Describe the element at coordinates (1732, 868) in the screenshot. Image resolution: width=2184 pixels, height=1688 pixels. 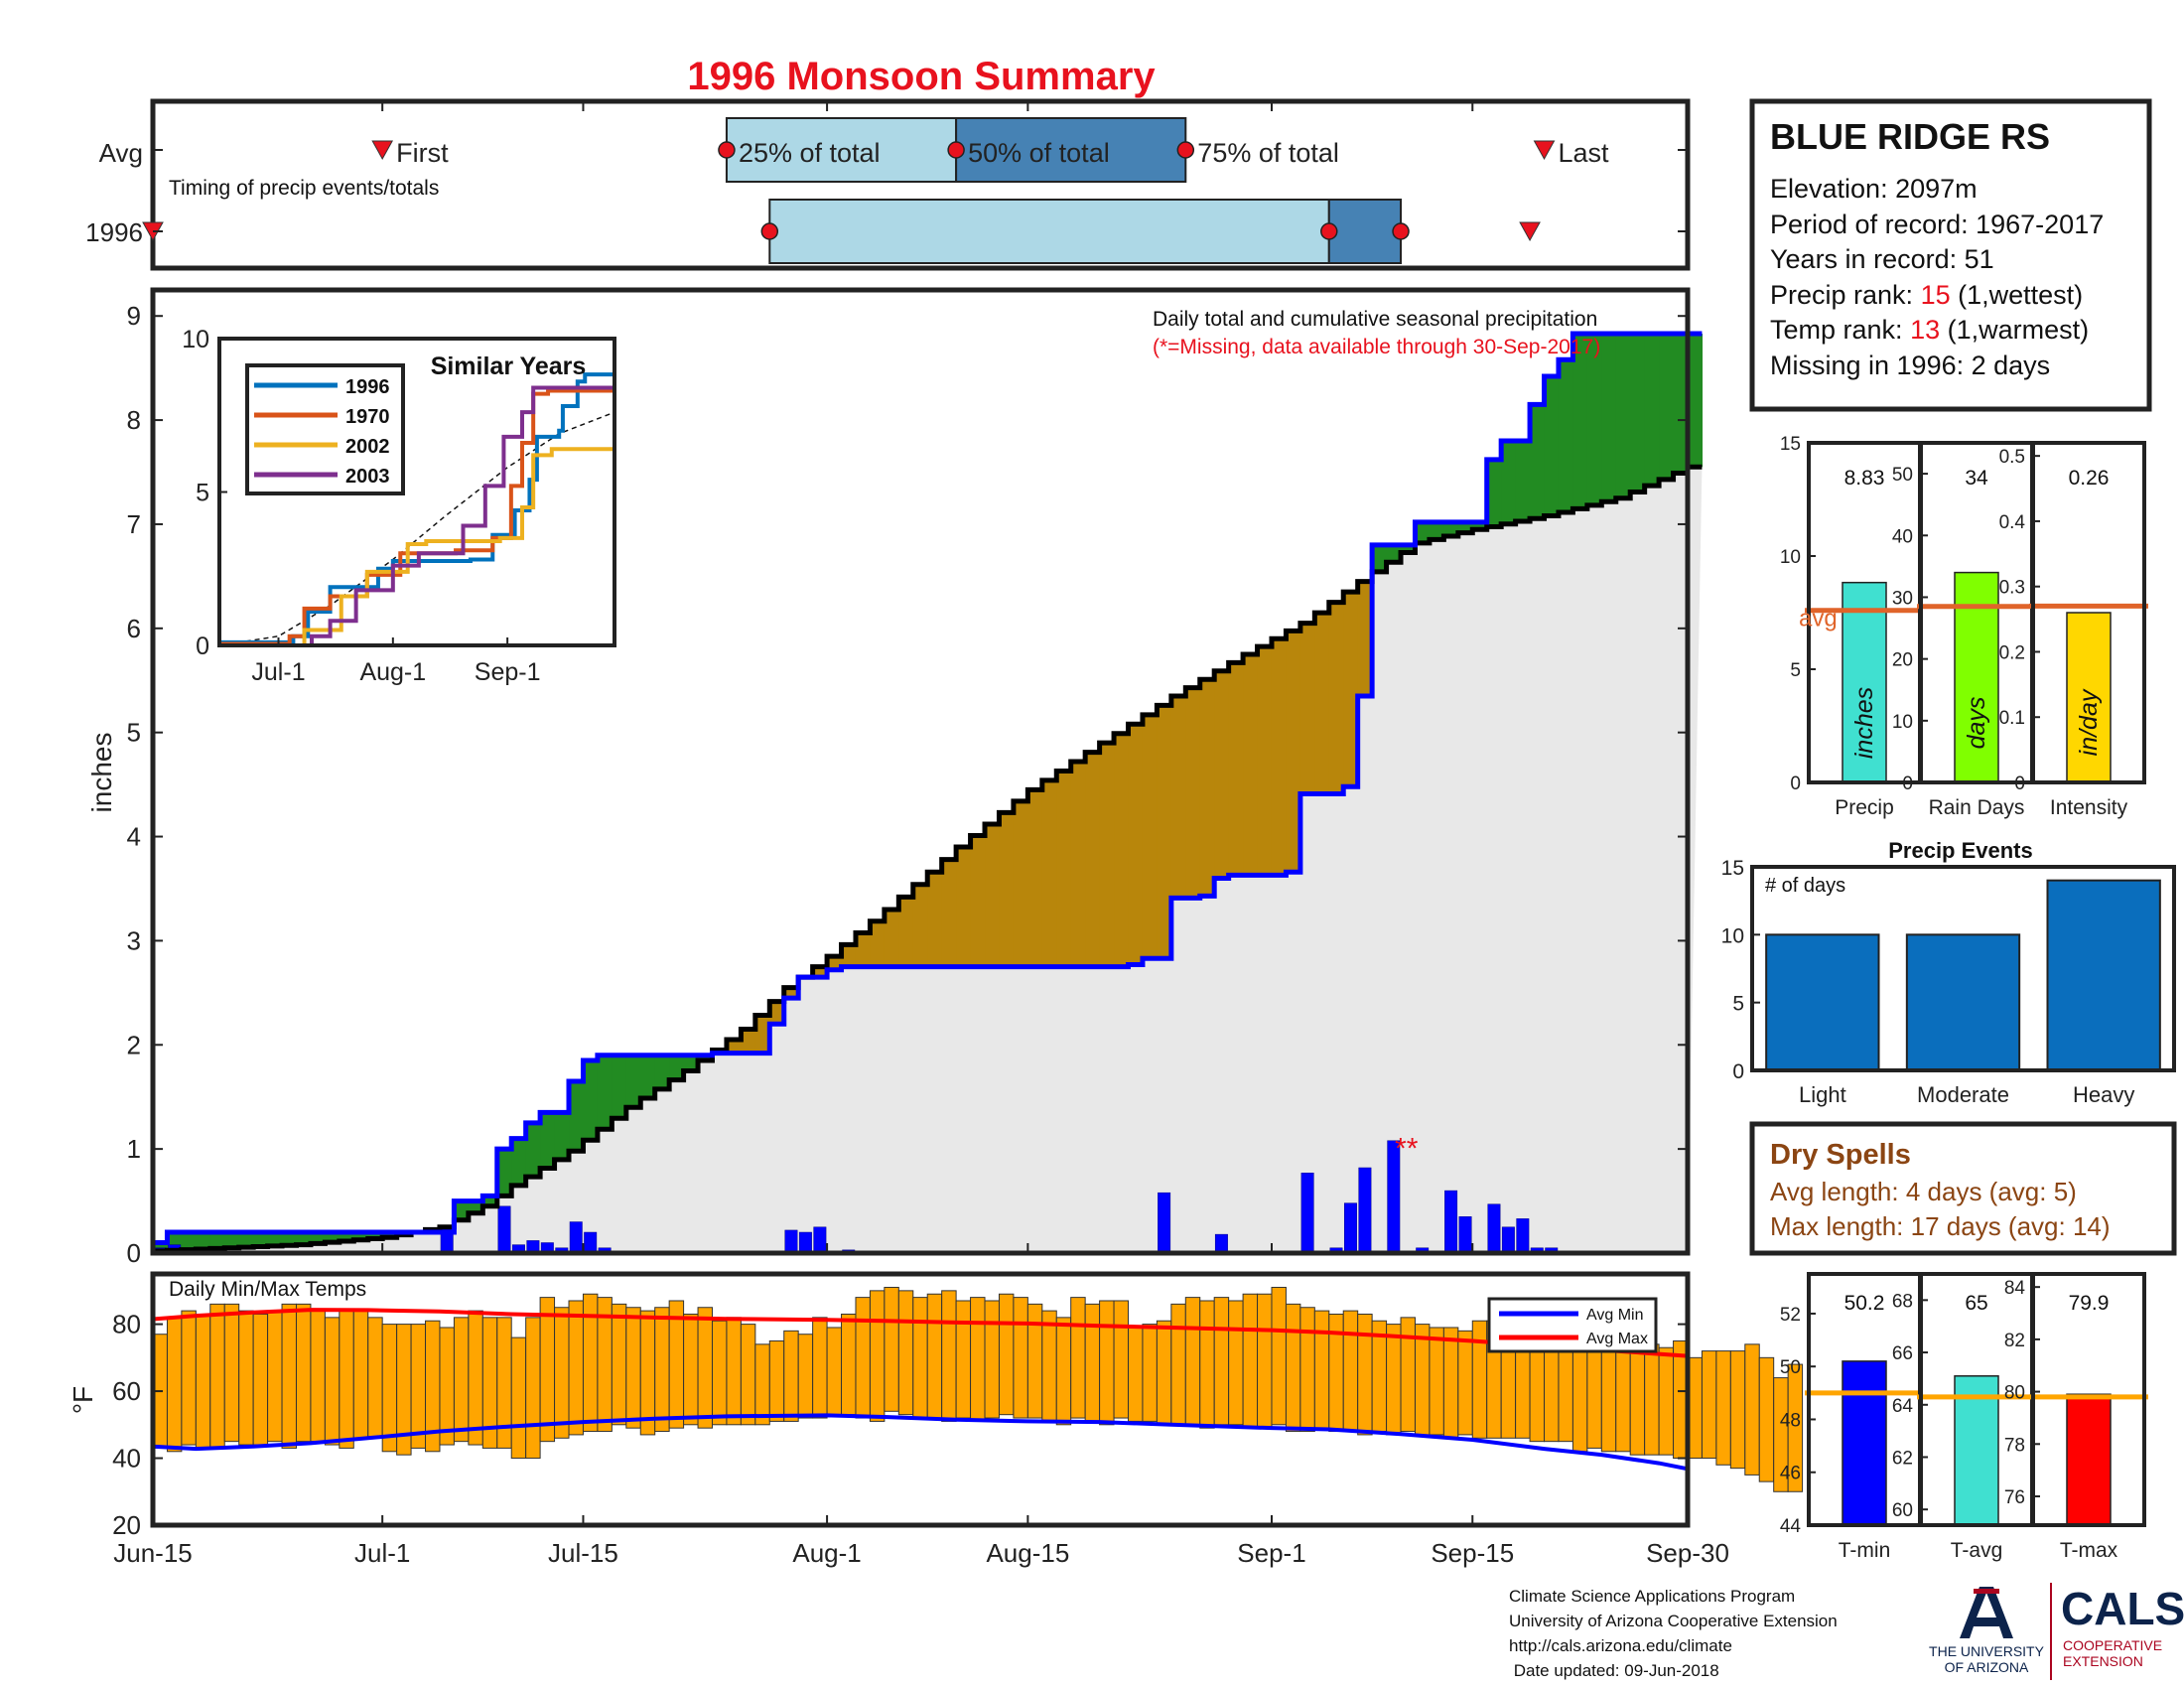
I see `precip-events-ytick-label: 15` at that location.